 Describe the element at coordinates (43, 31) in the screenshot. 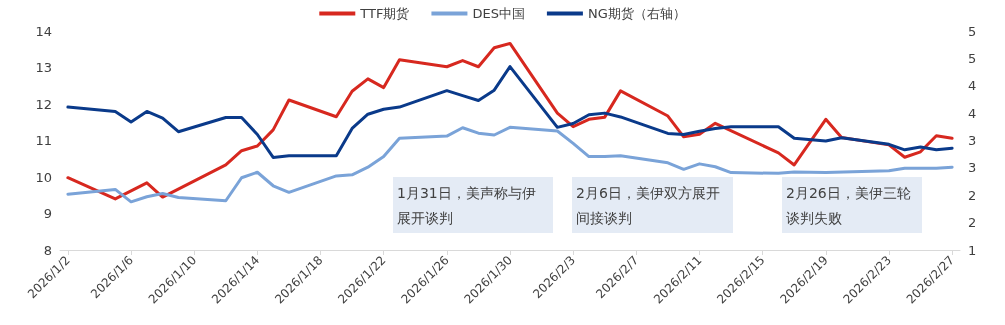

I see `y-tick-label: 14` at that location.